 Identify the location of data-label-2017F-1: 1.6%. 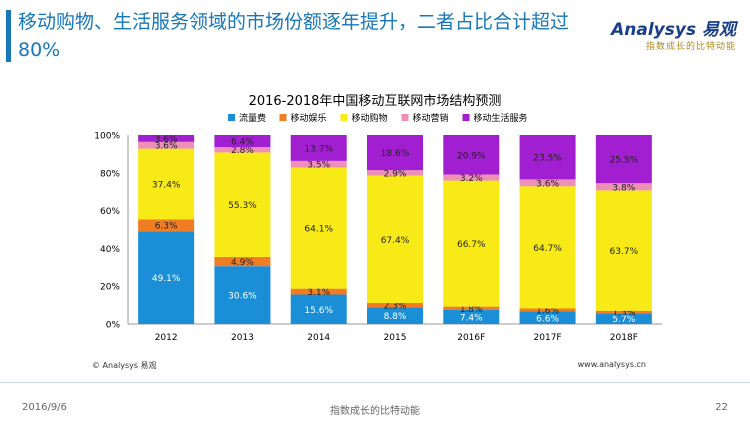
(547, 312).